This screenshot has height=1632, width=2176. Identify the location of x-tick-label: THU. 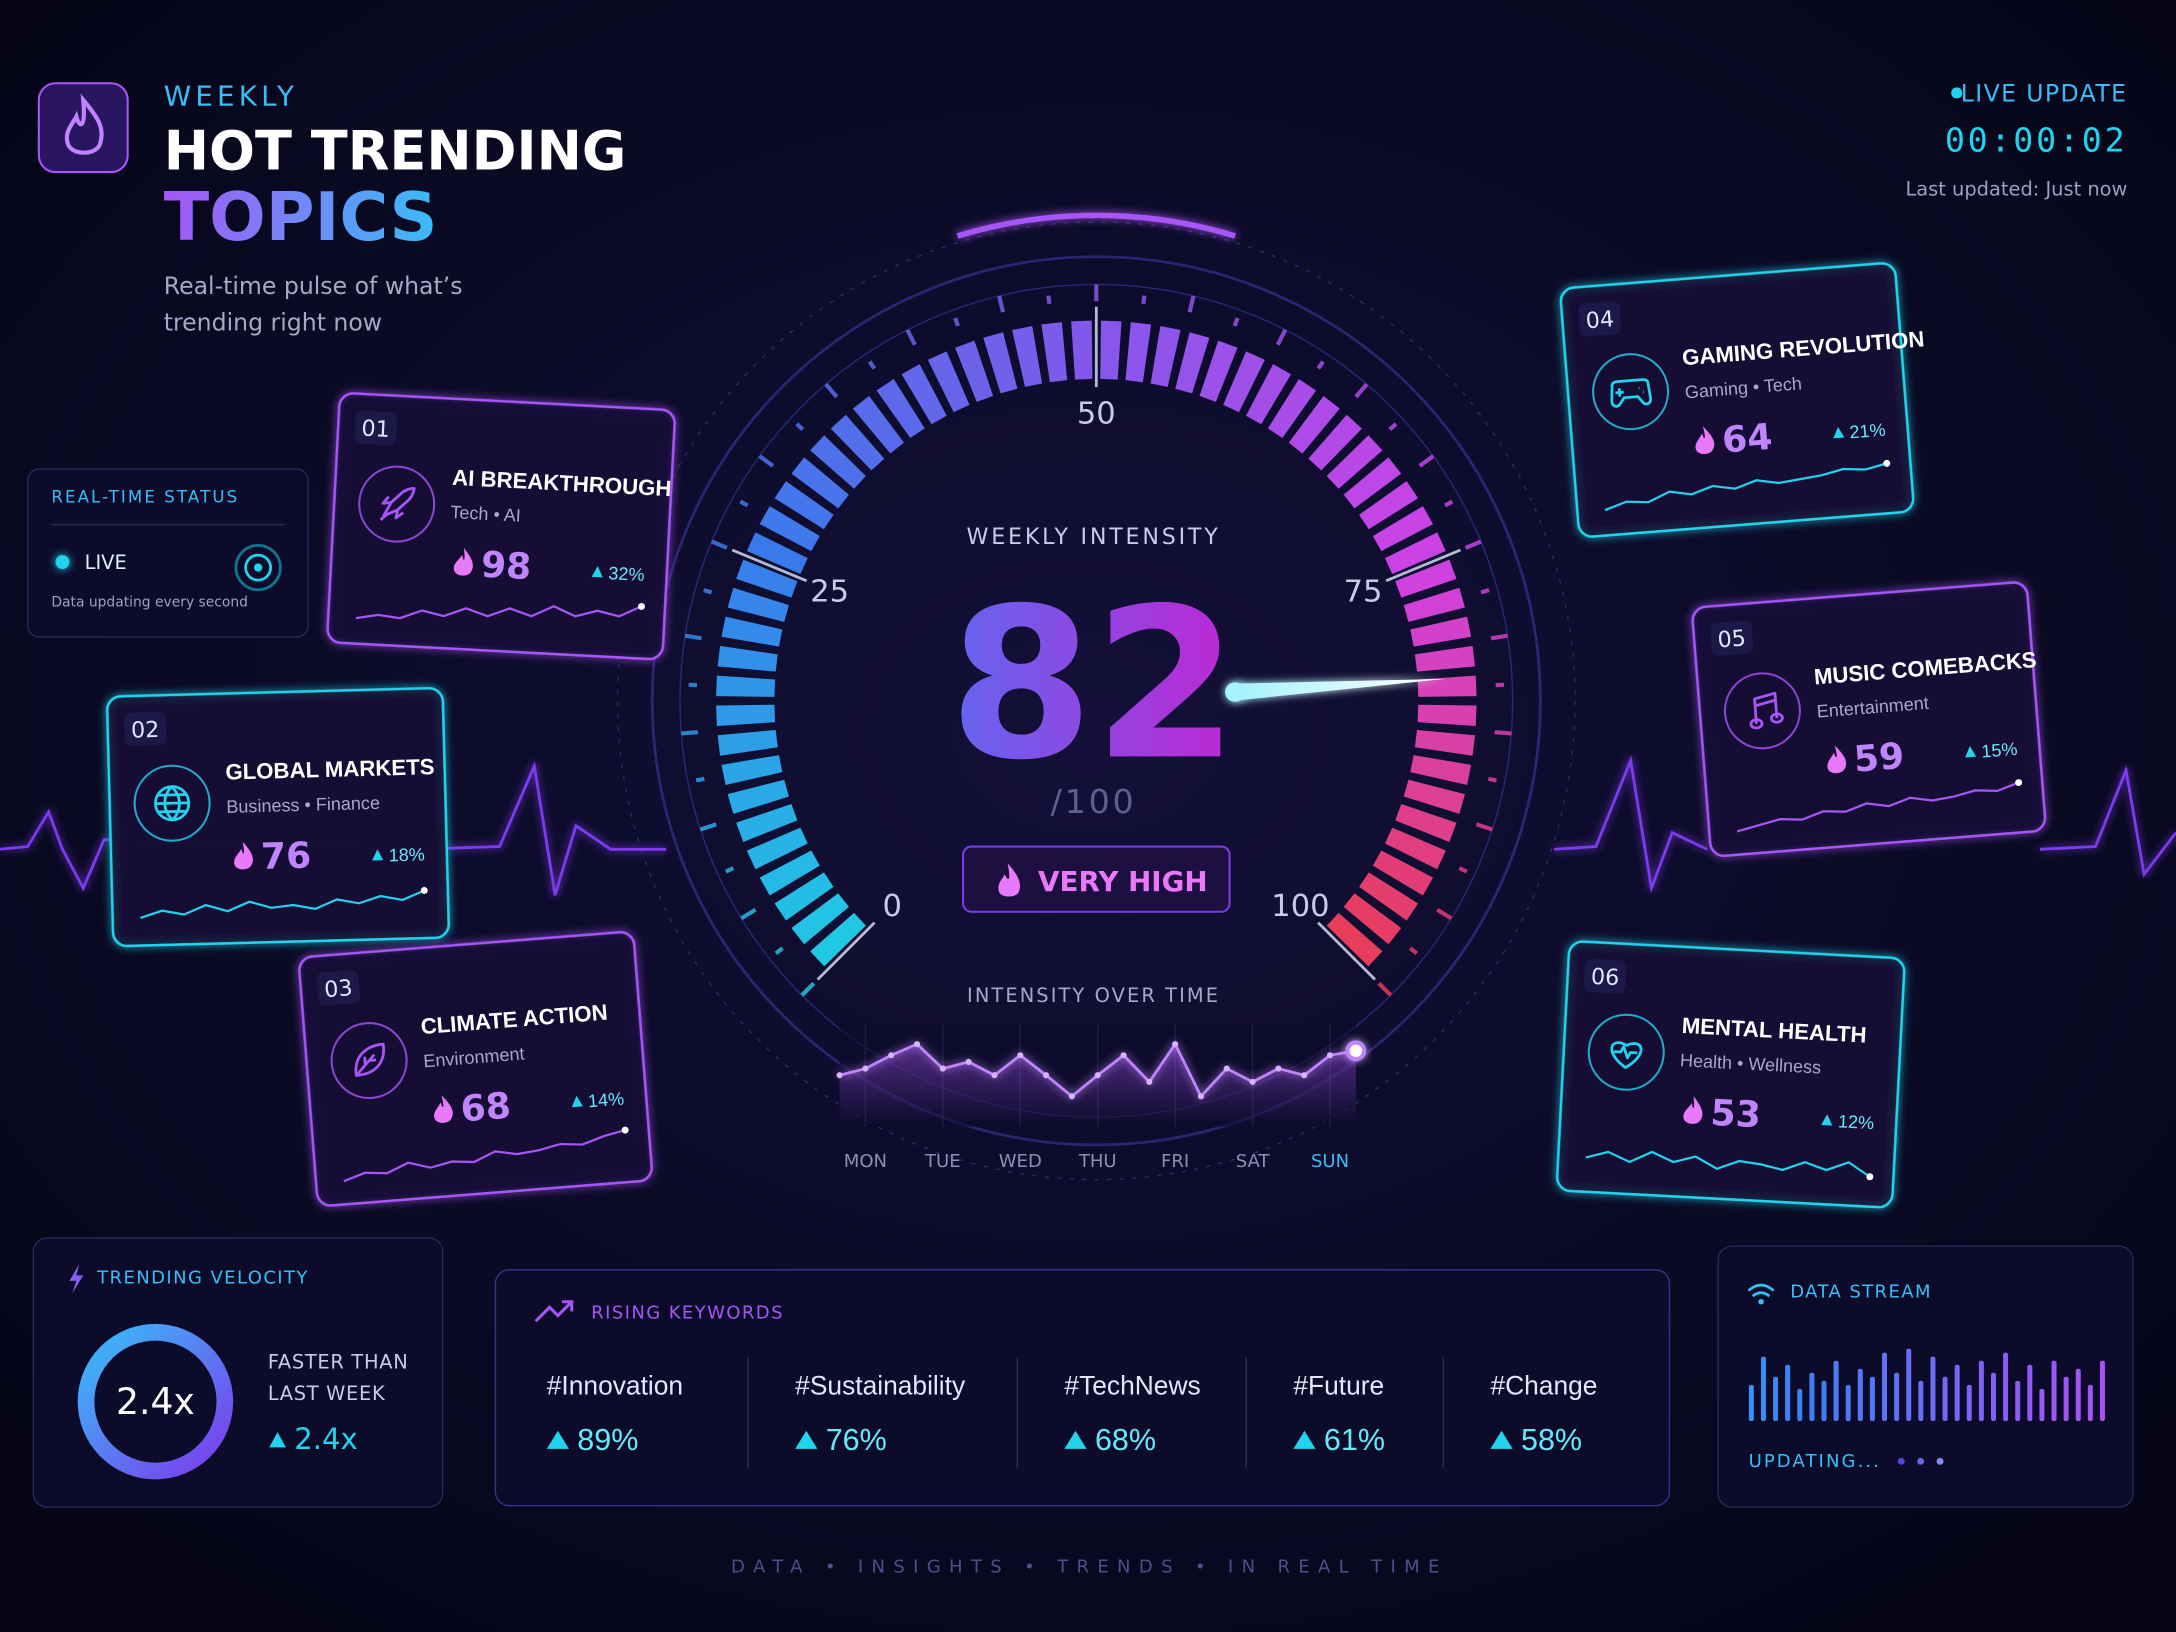
(1097, 1161).